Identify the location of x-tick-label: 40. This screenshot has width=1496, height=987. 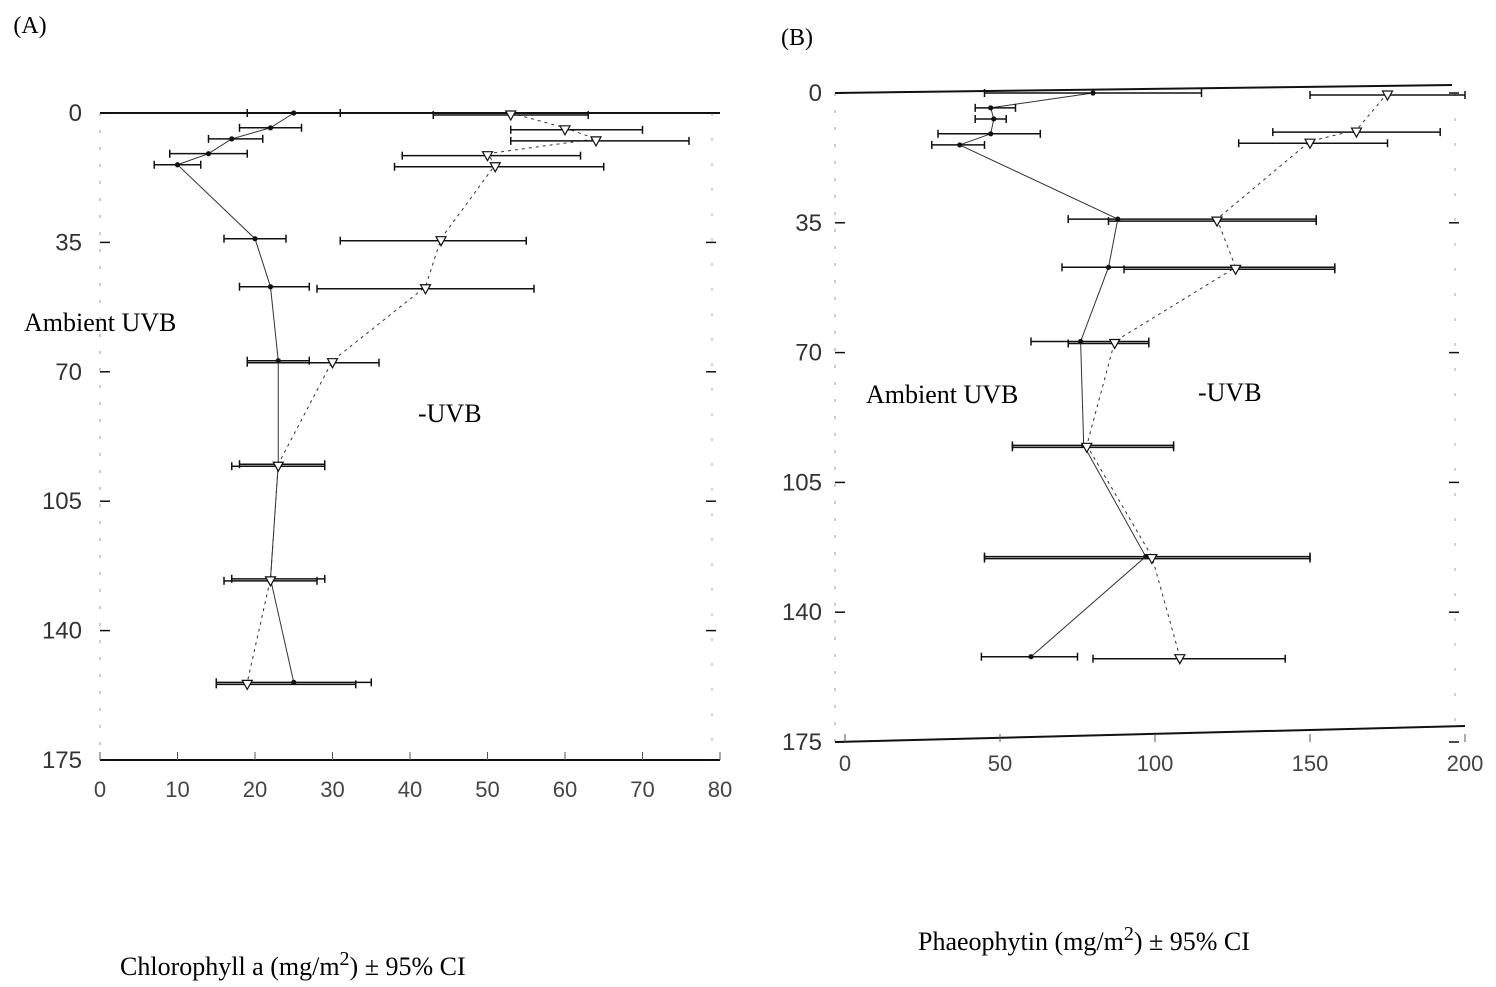
(410, 789).